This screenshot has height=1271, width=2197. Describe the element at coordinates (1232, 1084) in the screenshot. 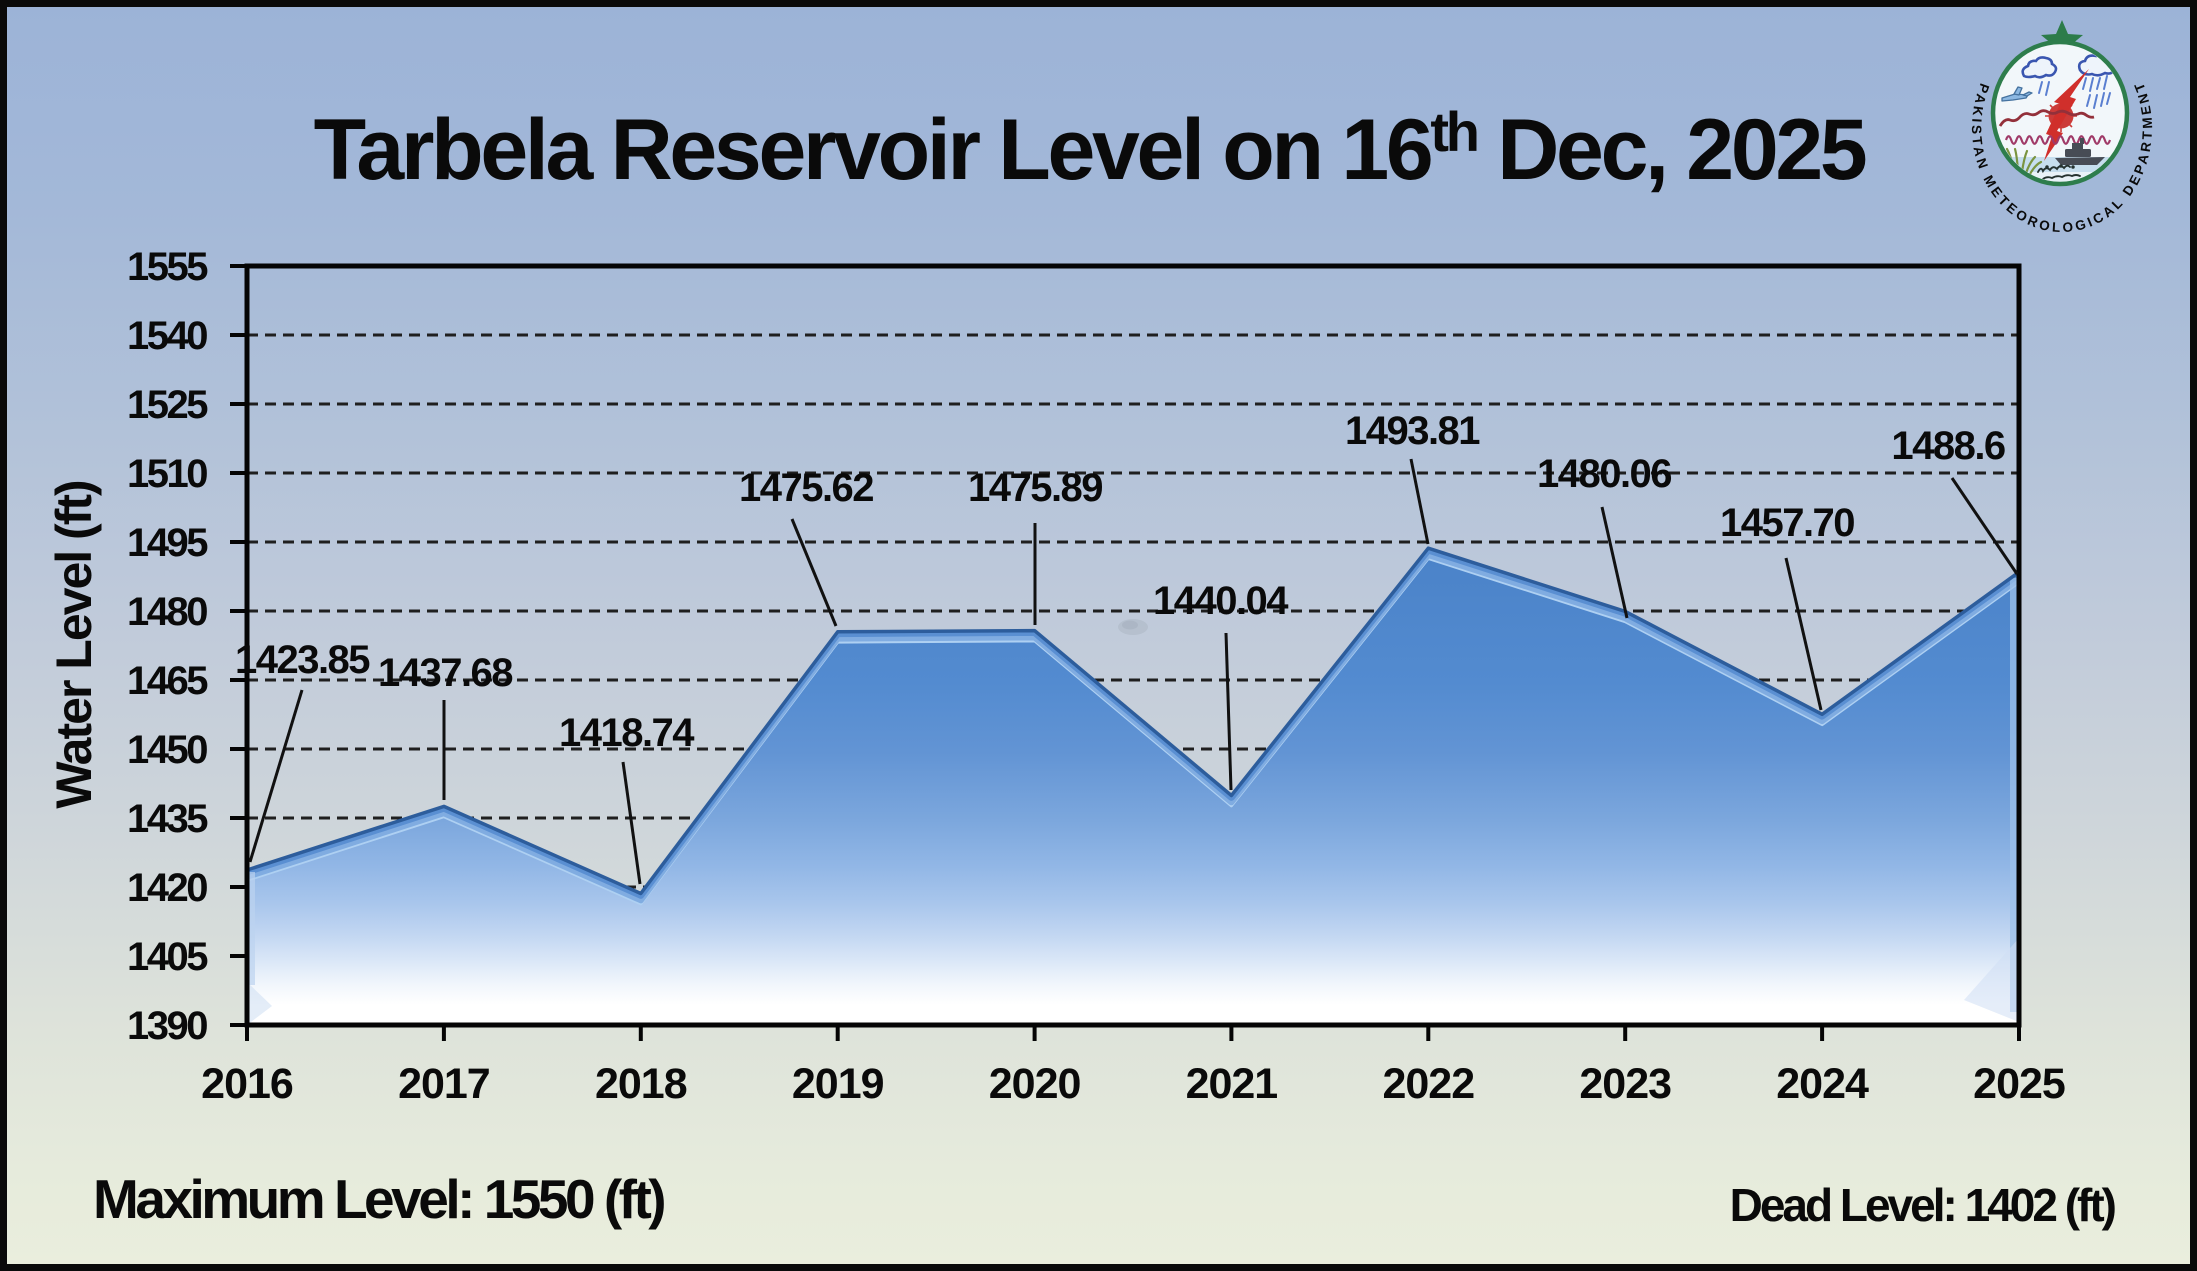

I see `svg-text: 2021` at that location.